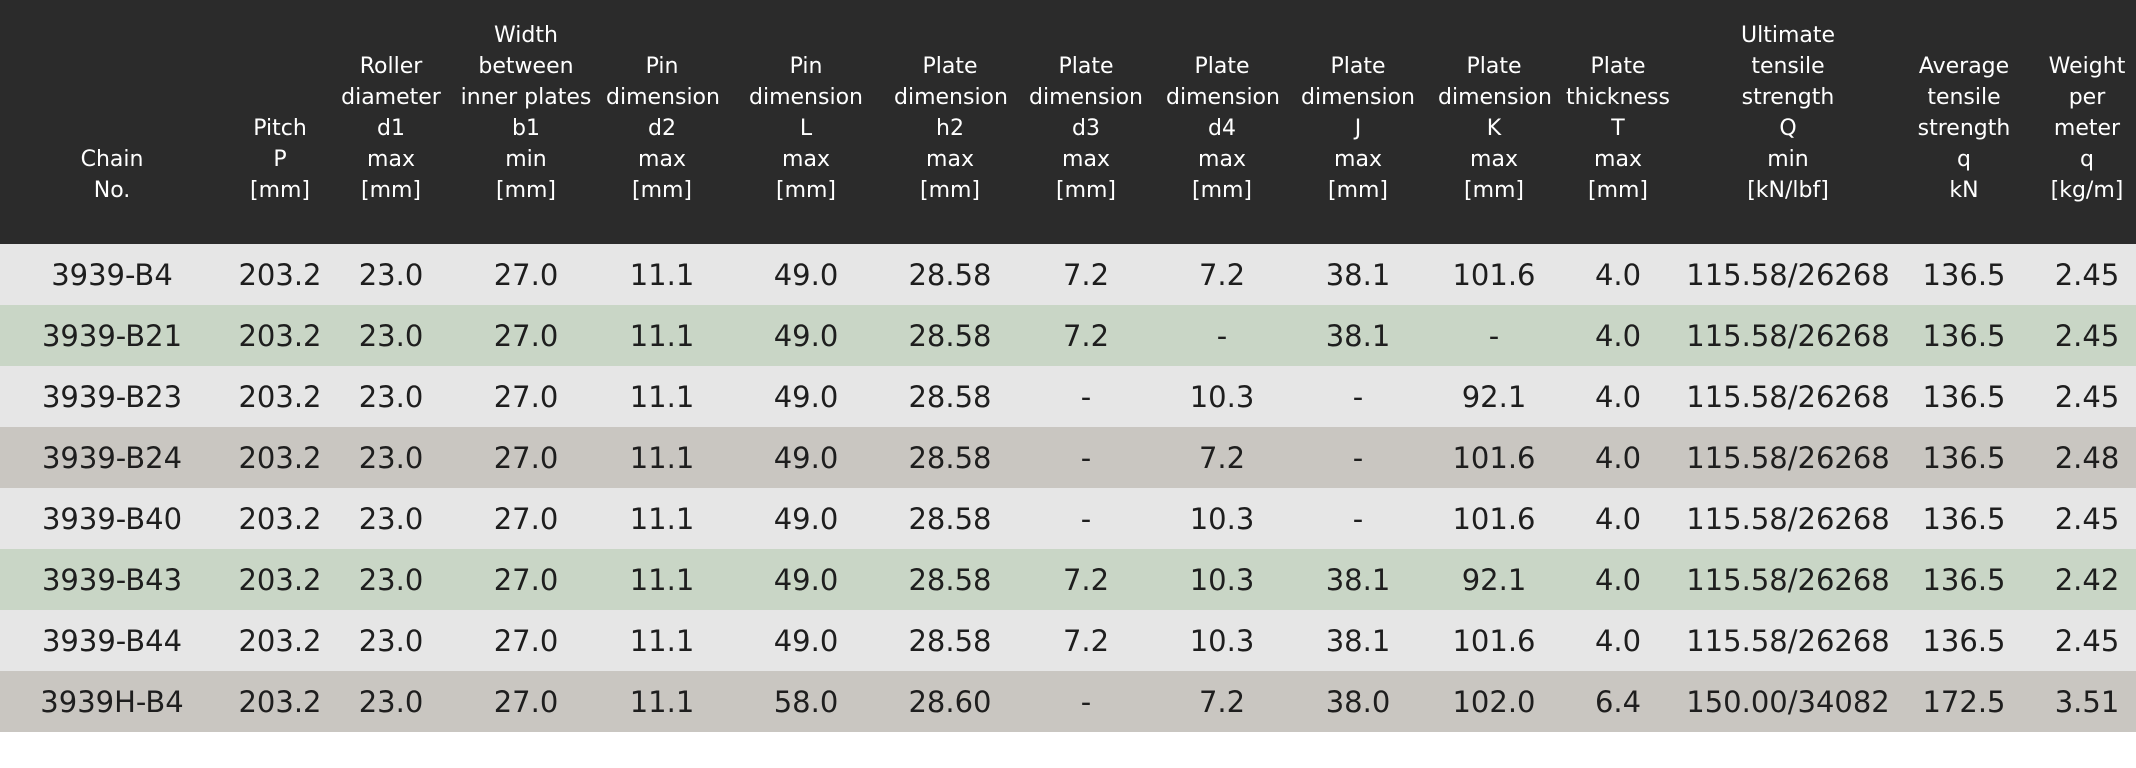 The height and width of the screenshot is (768, 2136). Describe the element at coordinates (1222, 640) in the screenshot. I see `cell-plate-d4: 10.3` at that location.